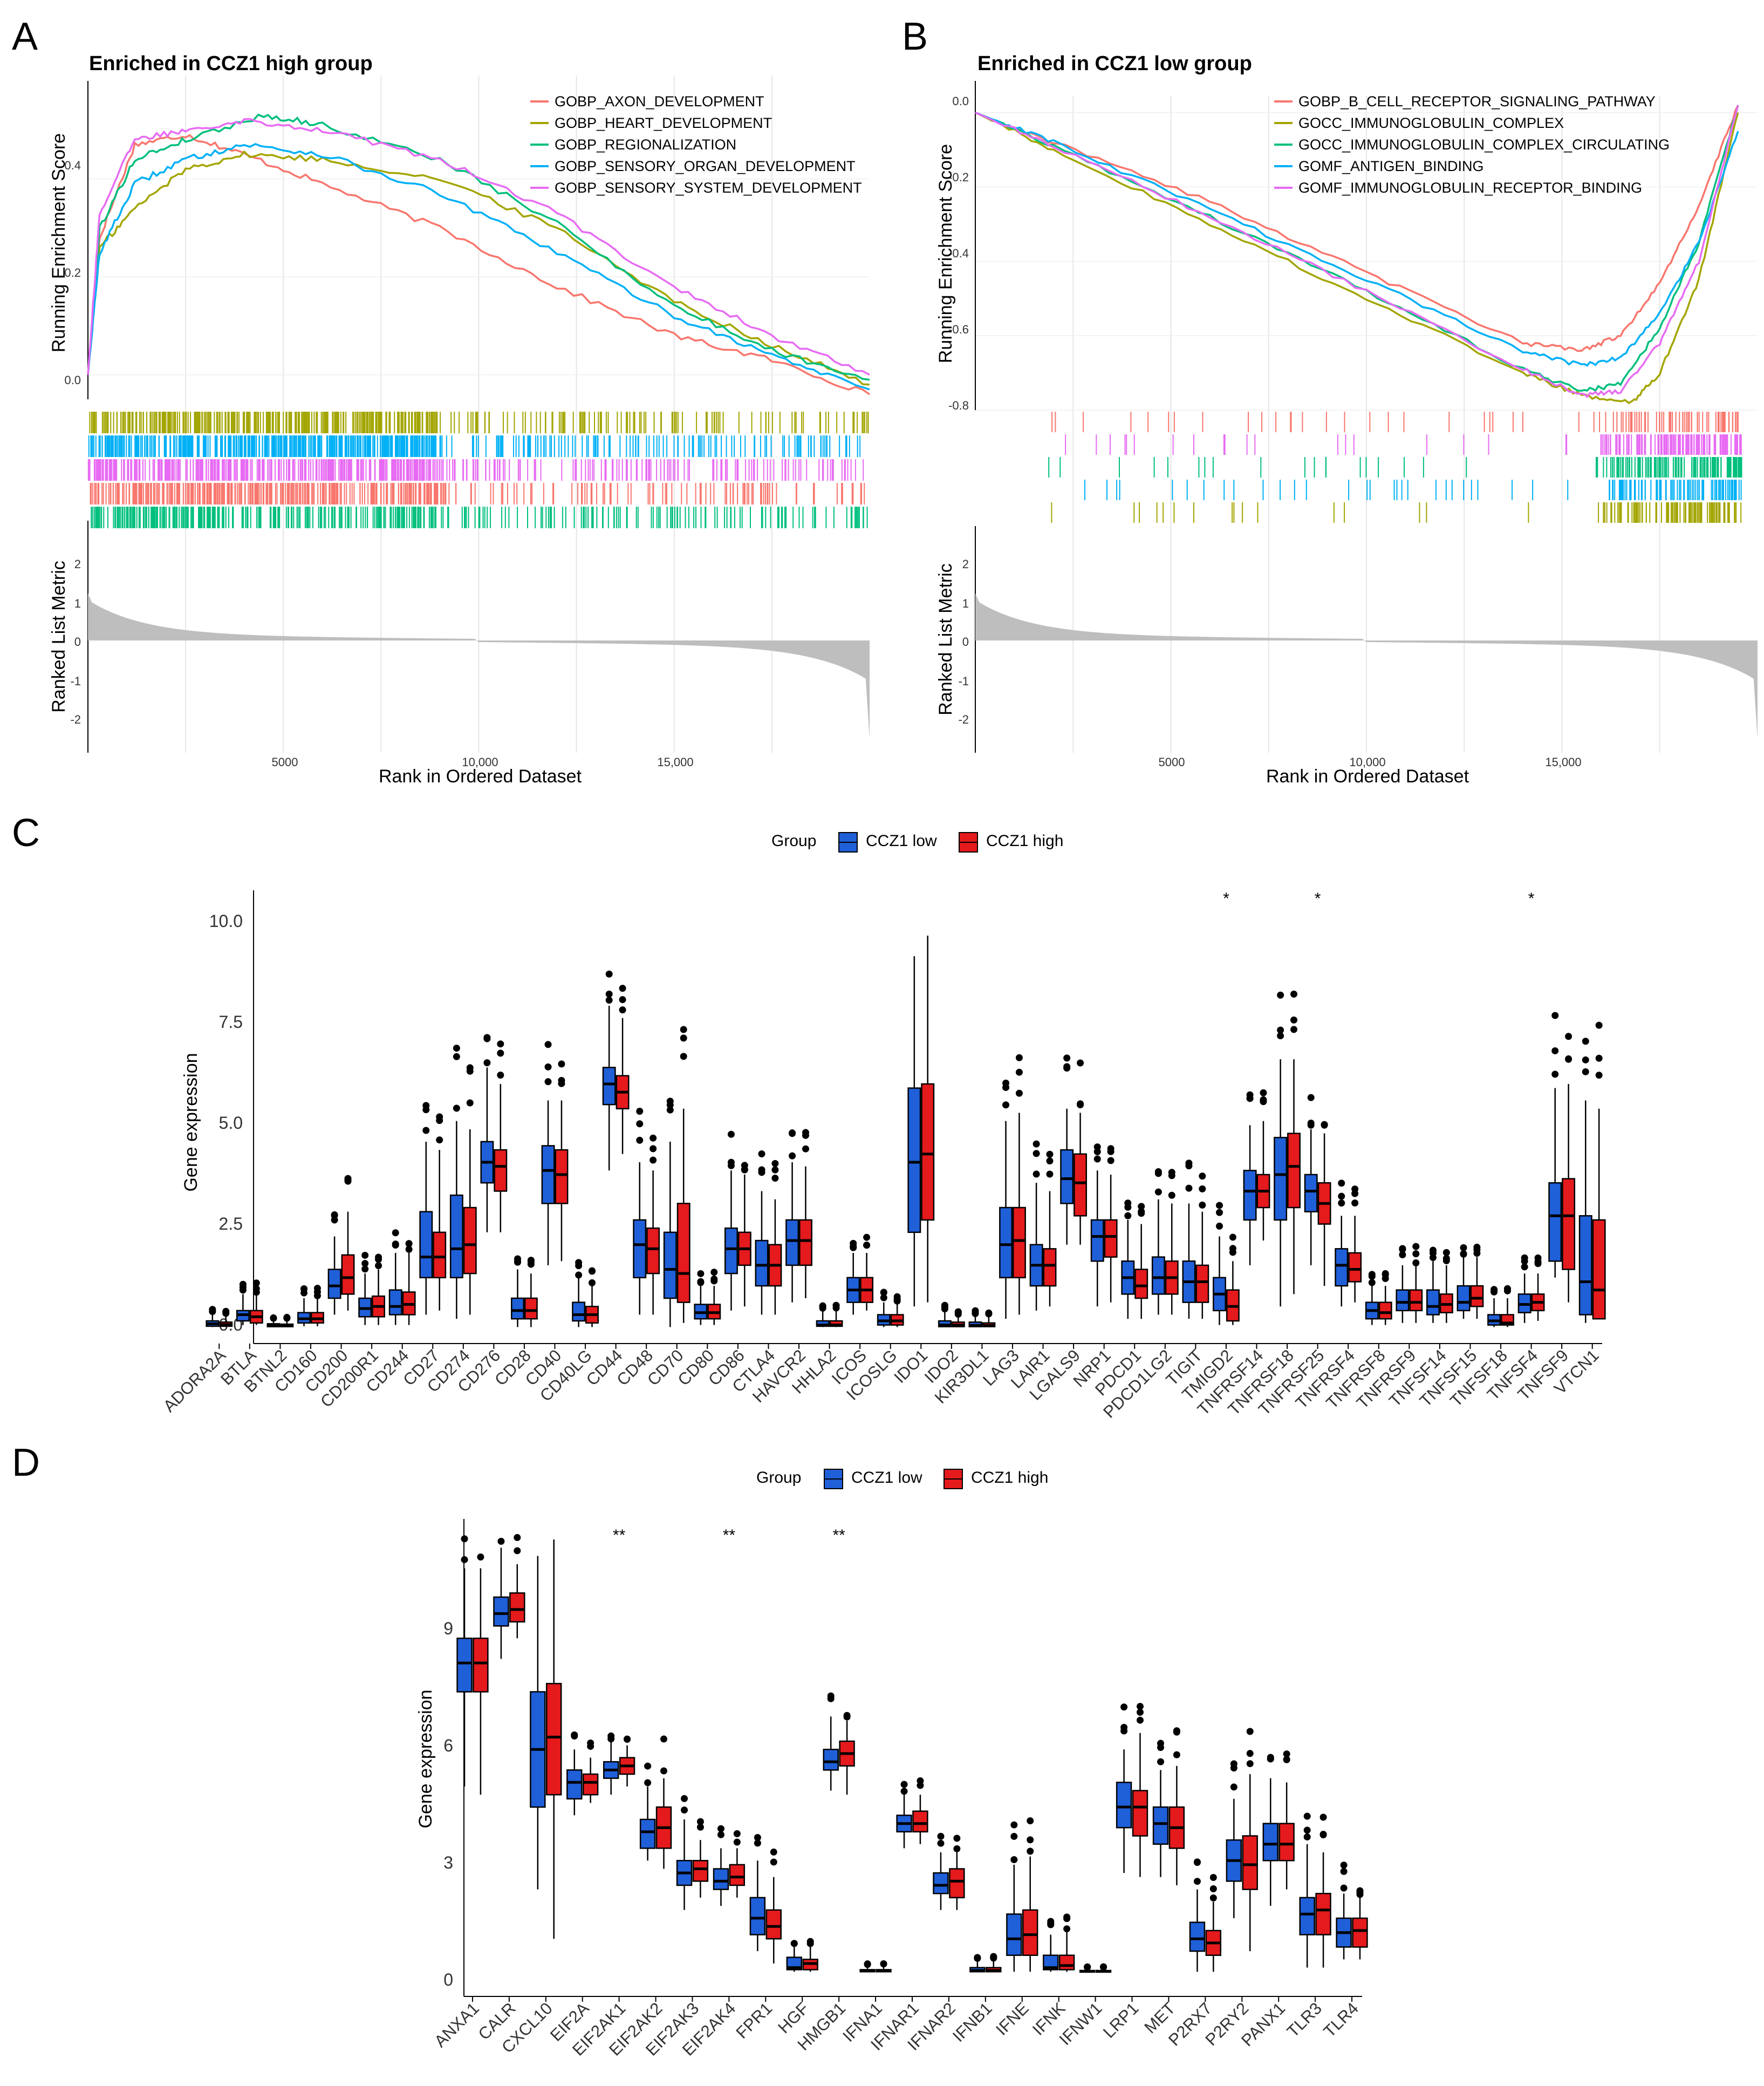 This screenshot has width=1764, height=2086. Describe the element at coordinates (72, 273) in the screenshot. I see `panel-a-ytick-1: 0.2` at that location.